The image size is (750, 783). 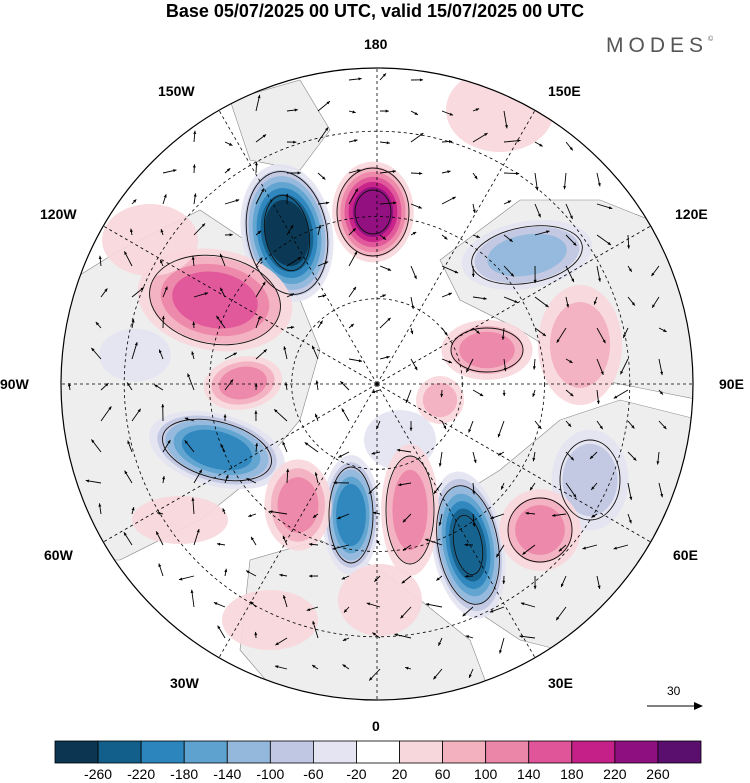 What do you see at coordinates (674, 691) in the screenshot?
I see `reference-vector-label: 30` at bounding box center [674, 691].